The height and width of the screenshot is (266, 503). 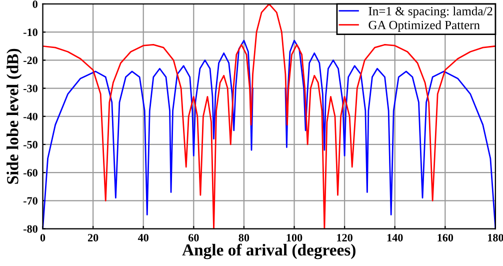 I want to click on y-tick-label: -20, so click(x=30, y=60).